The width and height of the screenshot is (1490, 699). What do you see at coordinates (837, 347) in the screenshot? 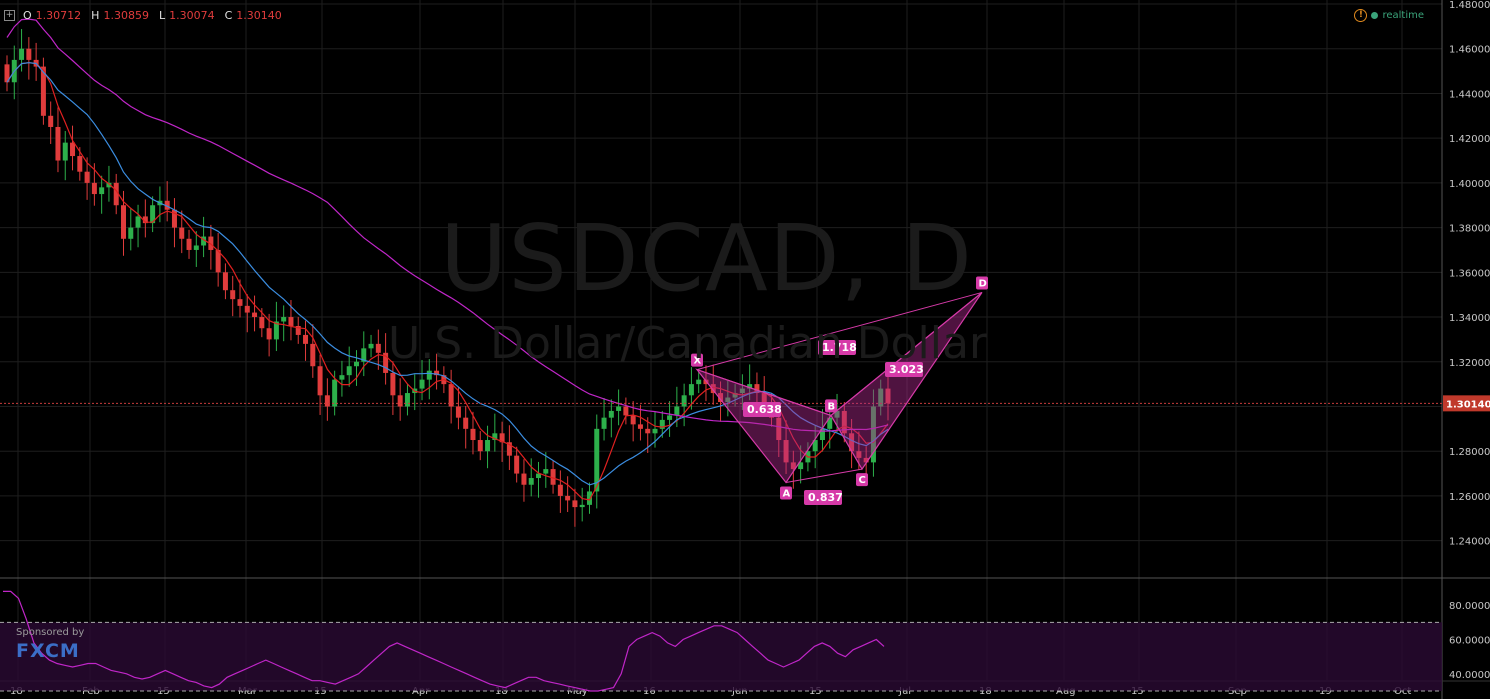
I see `pattern-ratio-badge` at bounding box center [837, 347].